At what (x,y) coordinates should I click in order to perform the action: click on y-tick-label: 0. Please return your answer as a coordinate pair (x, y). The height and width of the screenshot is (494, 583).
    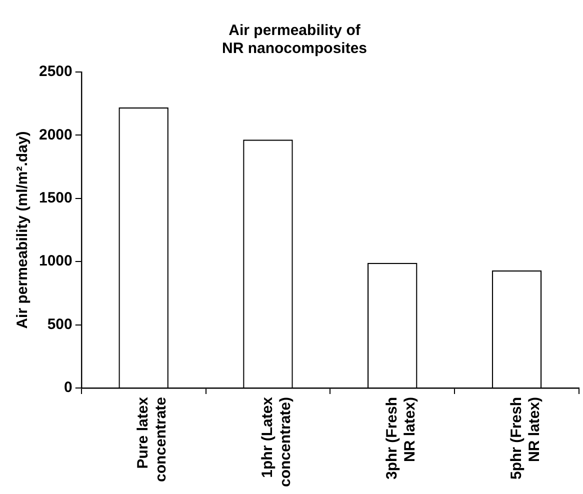
    Looking at the image, I should click on (68, 387).